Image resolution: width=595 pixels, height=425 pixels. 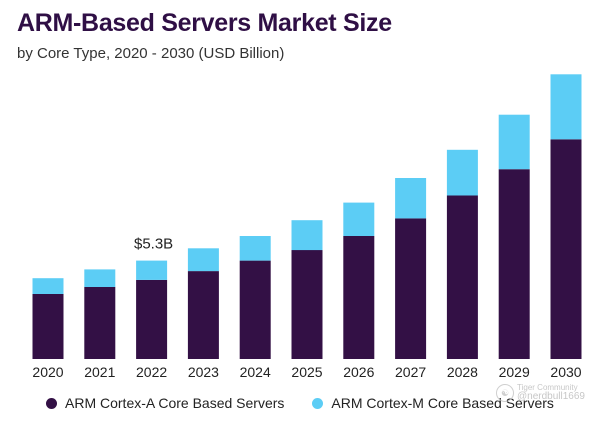 What do you see at coordinates (411, 198) in the screenshot?
I see `bar-cortex-m-2027` at bounding box center [411, 198].